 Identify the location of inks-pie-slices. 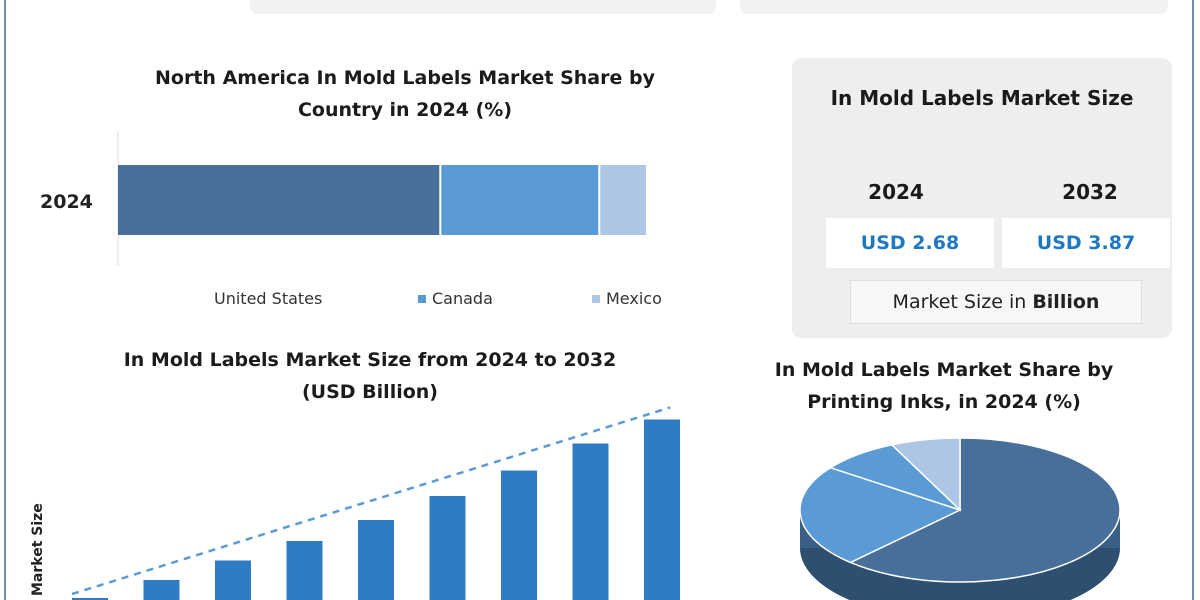
(960, 518).